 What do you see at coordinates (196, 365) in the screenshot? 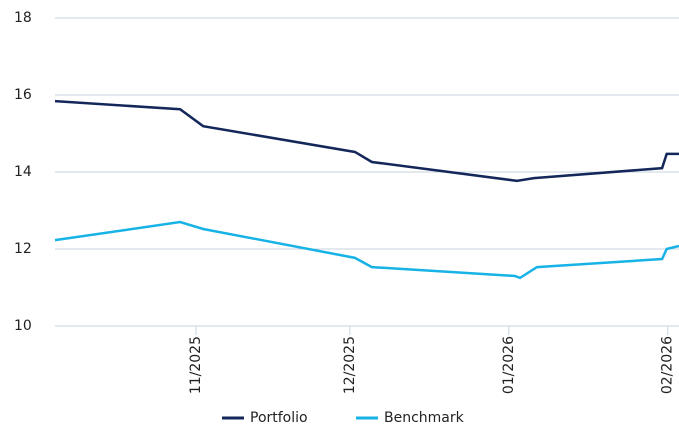
I see `x-tick-label: 11/2025` at bounding box center [196, 365].